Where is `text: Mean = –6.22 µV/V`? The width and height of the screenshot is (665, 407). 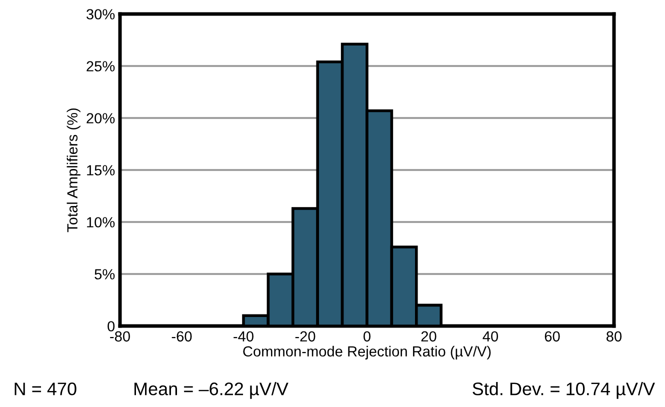
text: Mean = –6.22 µV/V is located at coordinates (211, 390).